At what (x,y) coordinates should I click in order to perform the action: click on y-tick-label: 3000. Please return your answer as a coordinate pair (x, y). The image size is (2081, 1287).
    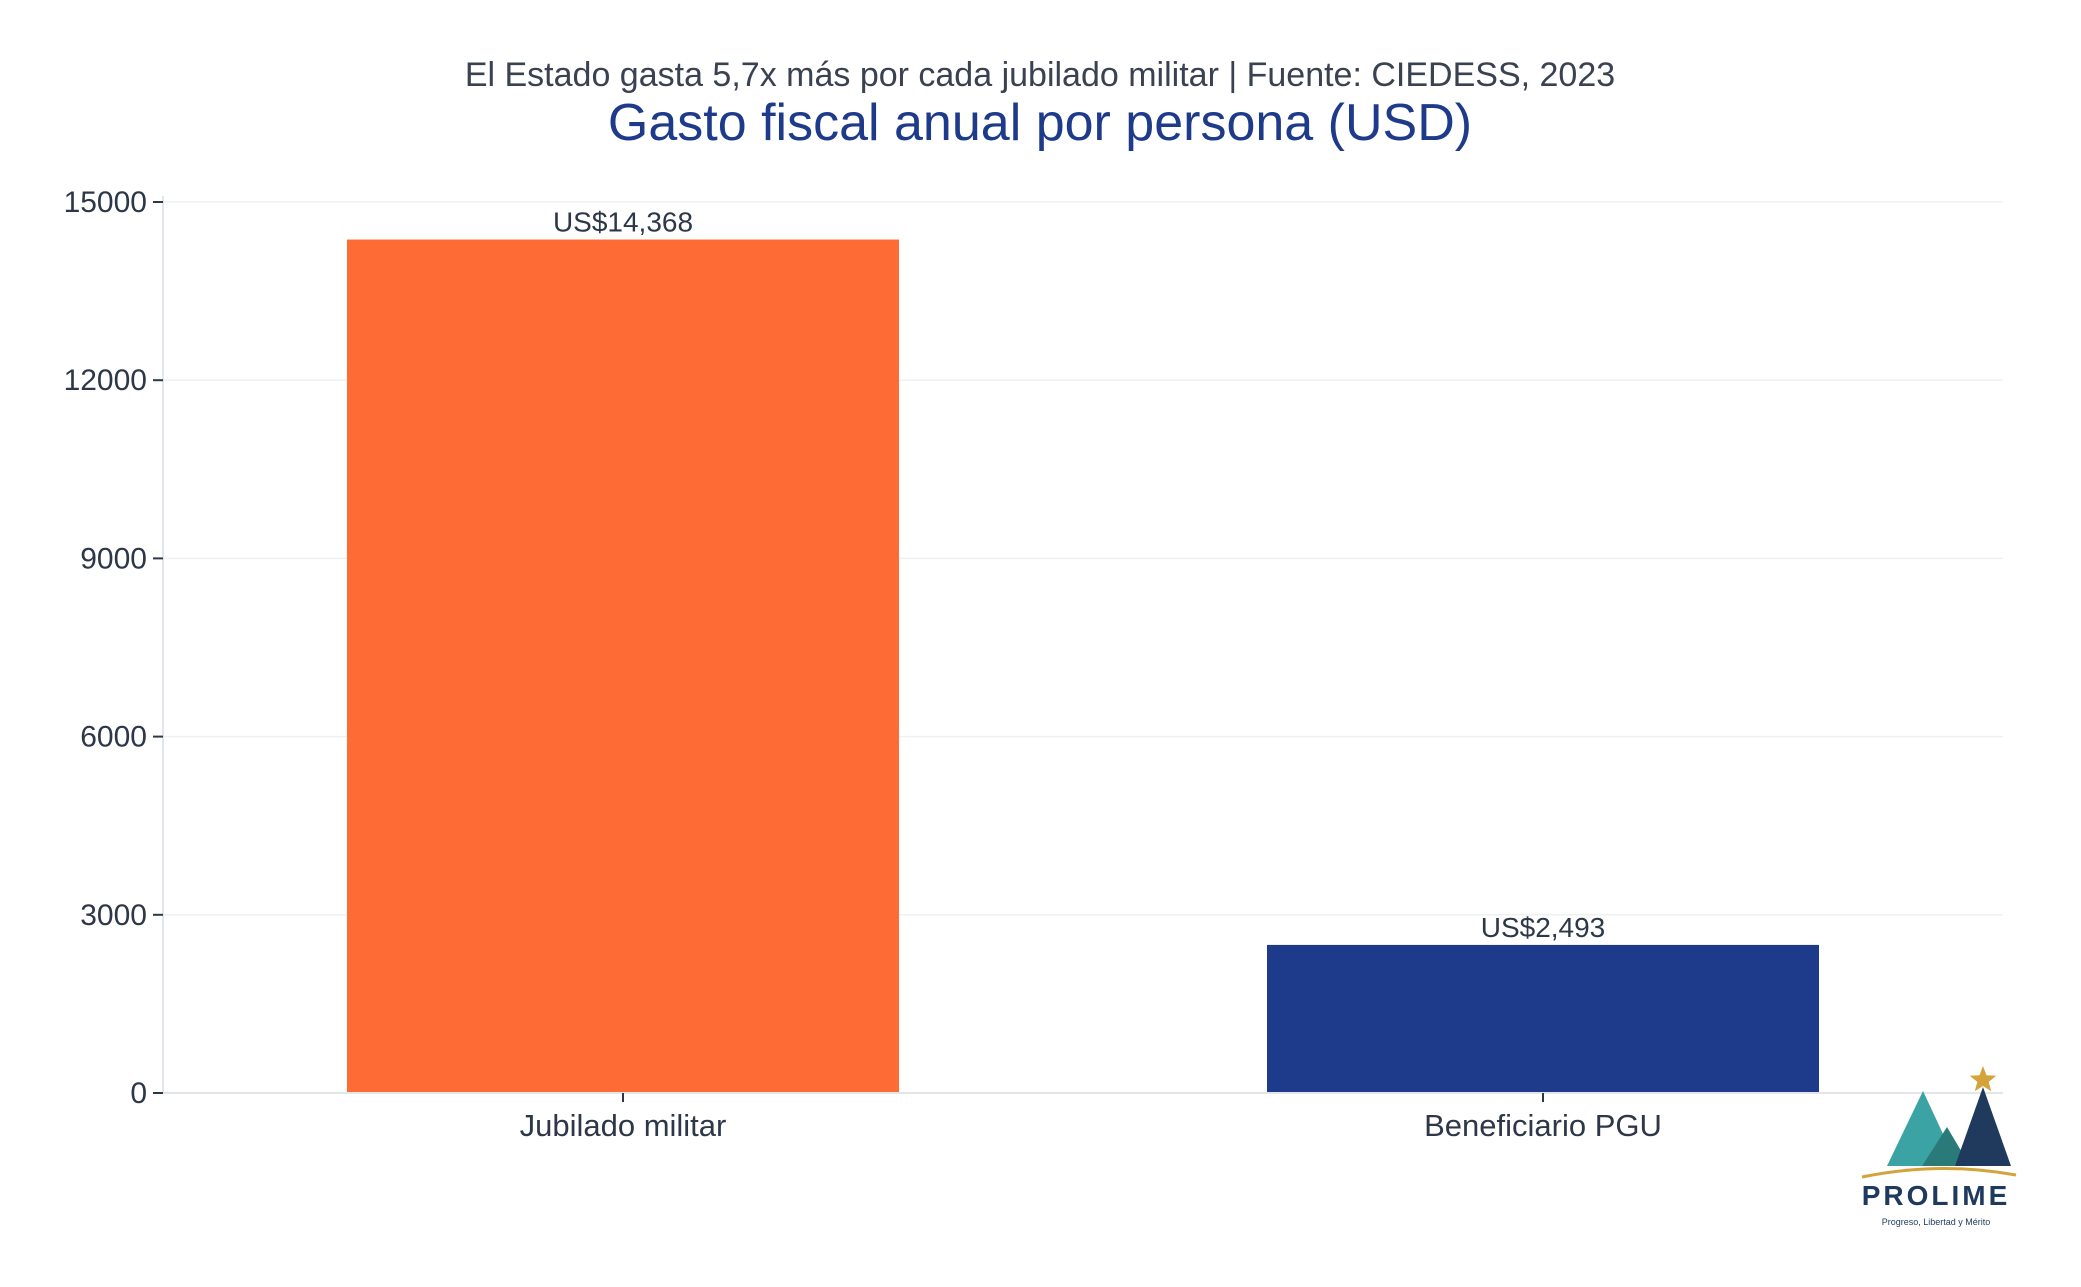
    Looking at the image, I should click on (113, 915).